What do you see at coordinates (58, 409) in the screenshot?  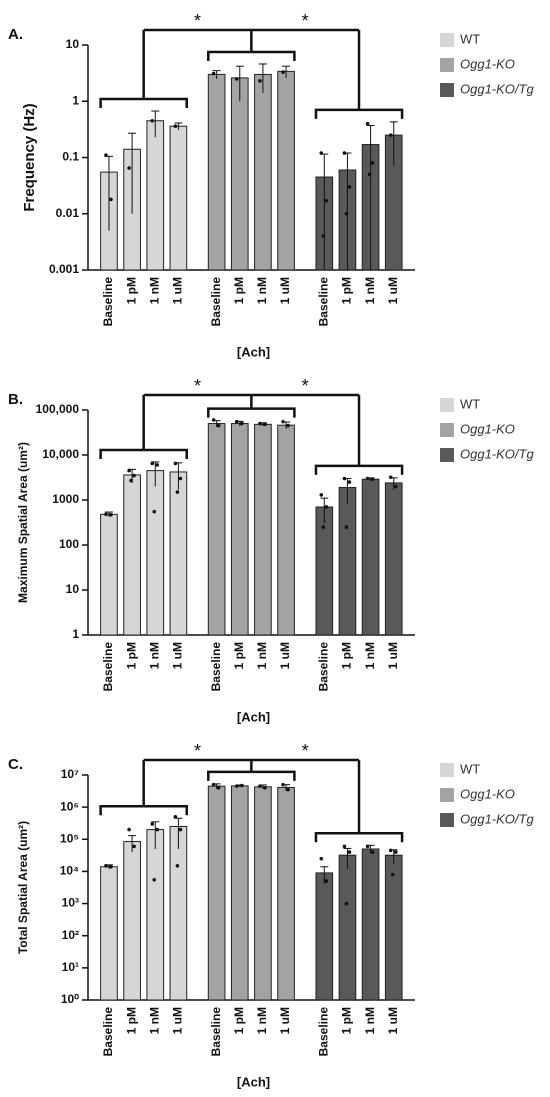 I see `y-tick-label: 100,000` at bounding box center [58, 409].